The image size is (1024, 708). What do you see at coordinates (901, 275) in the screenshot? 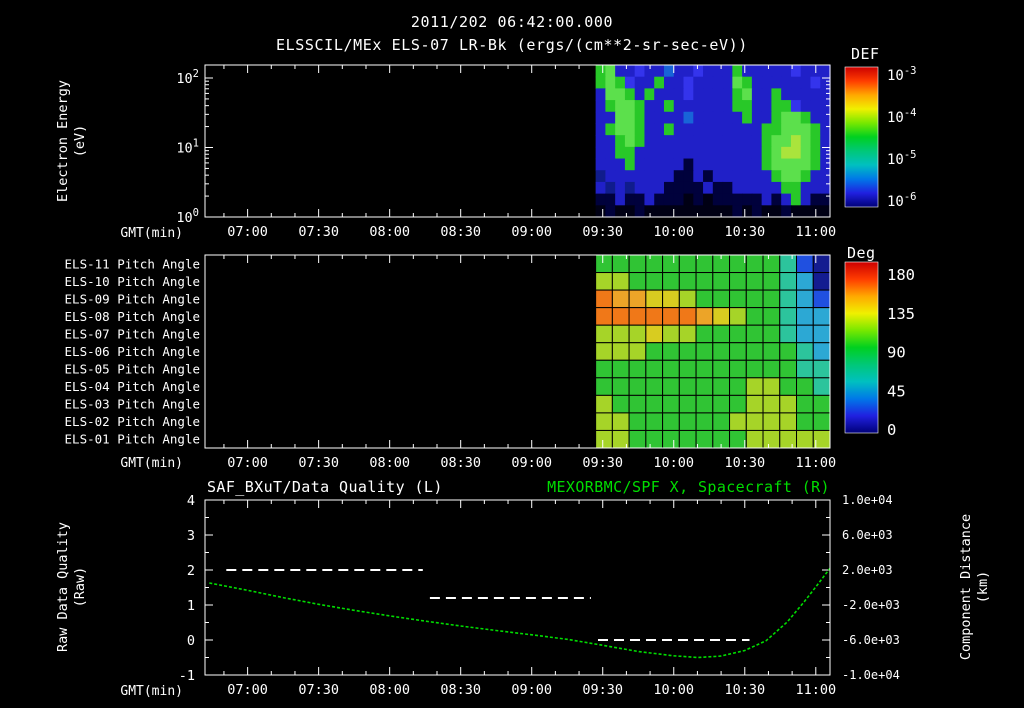
I see `deg-colorbar-tick: 180` at bounding box center [901, 275].